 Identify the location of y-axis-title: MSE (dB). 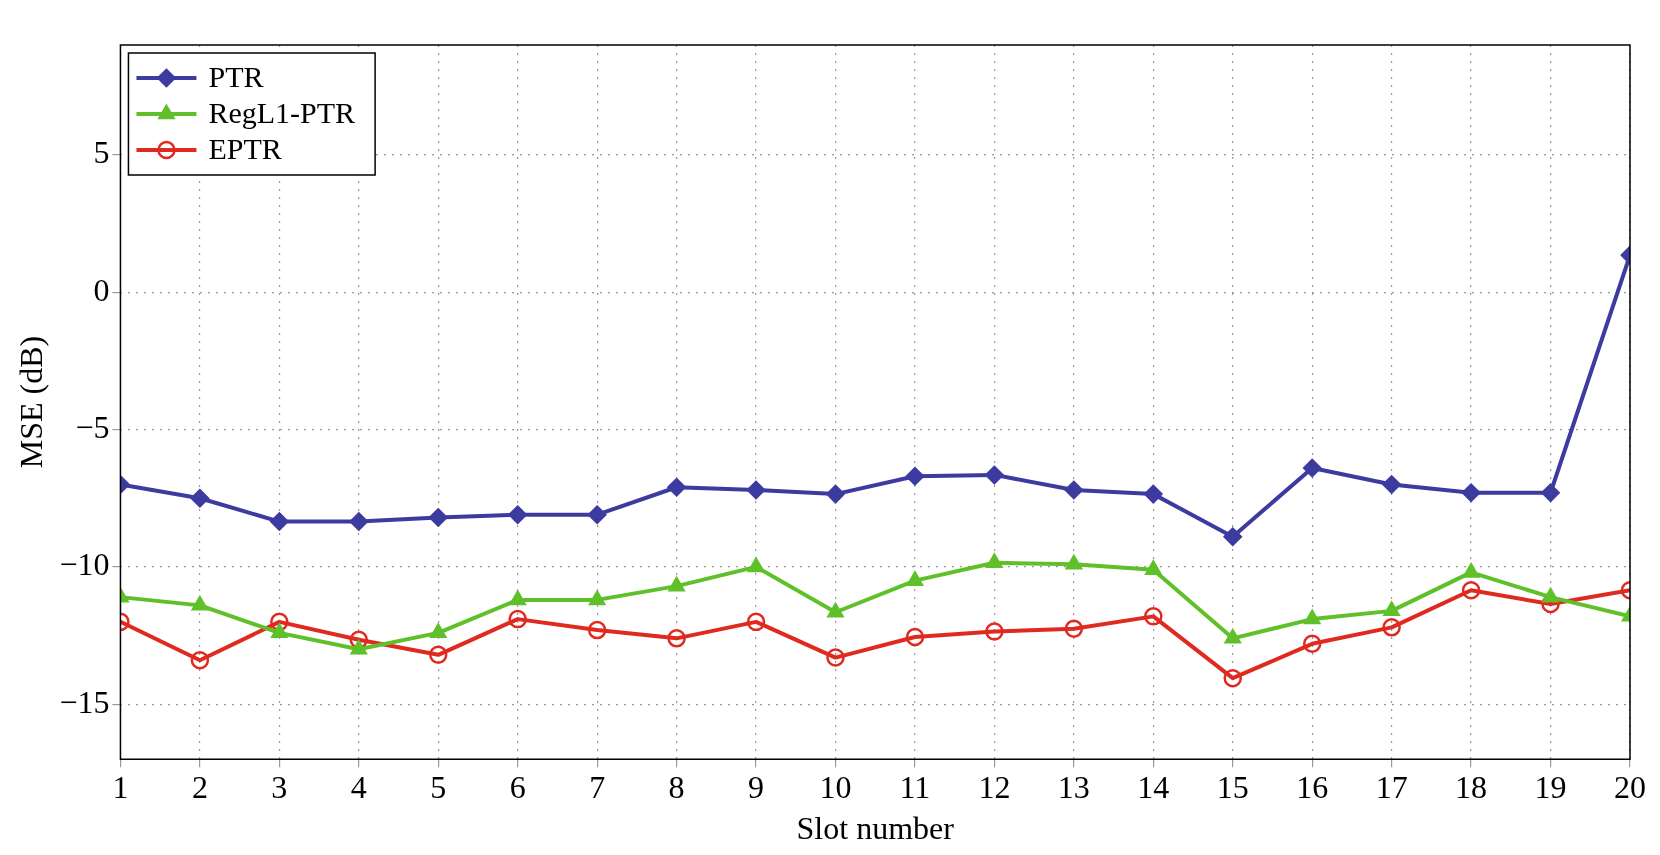
(30, 402).